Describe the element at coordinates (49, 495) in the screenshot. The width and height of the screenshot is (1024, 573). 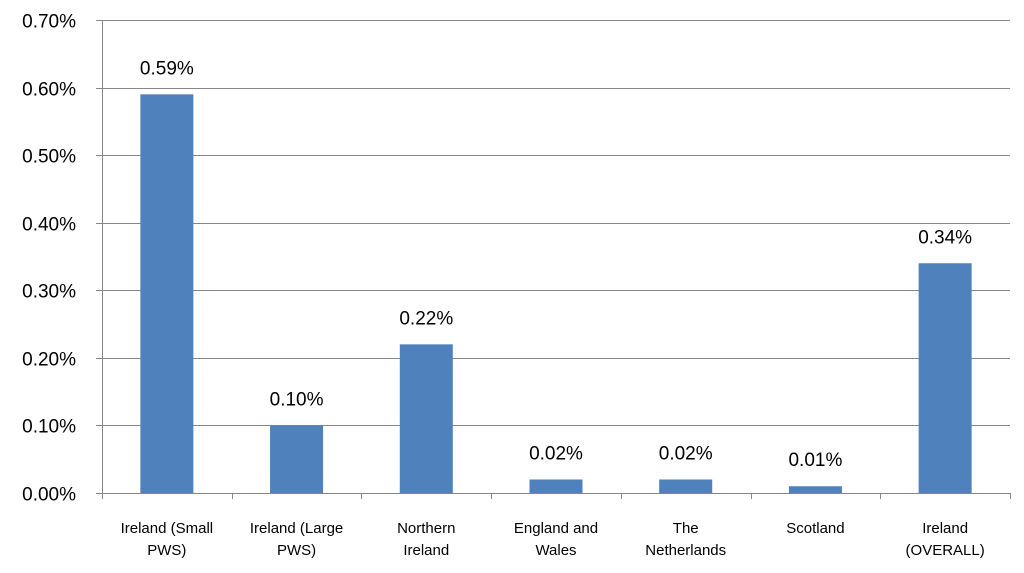
I see `y-tick-label: 0.00%` at that location.